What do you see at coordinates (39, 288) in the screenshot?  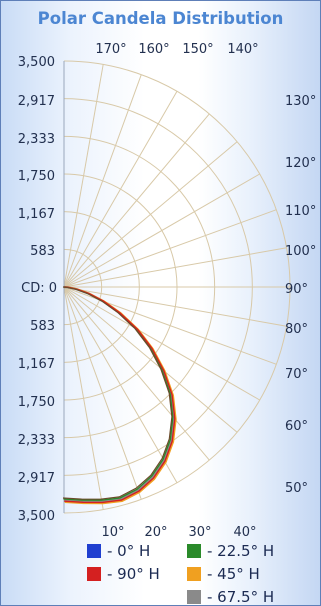 I see `radial-unit-label: CD: 0` at bounding box center [39, 288].